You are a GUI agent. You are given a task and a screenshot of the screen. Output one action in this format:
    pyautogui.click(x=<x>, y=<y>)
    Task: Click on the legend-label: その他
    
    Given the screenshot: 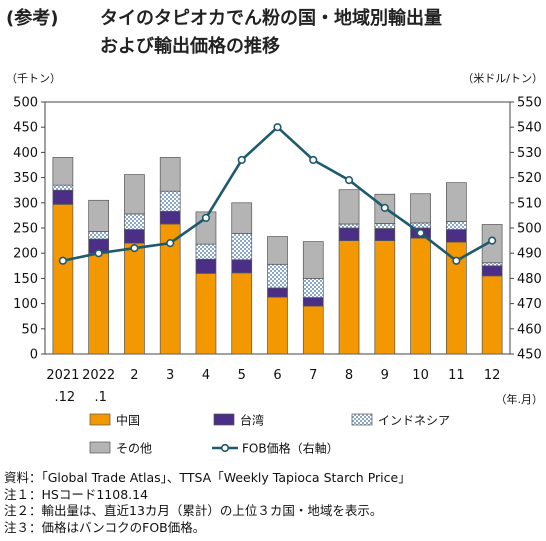 What is the action you would take?
    pyautogui.click(x=134, y=449)
    